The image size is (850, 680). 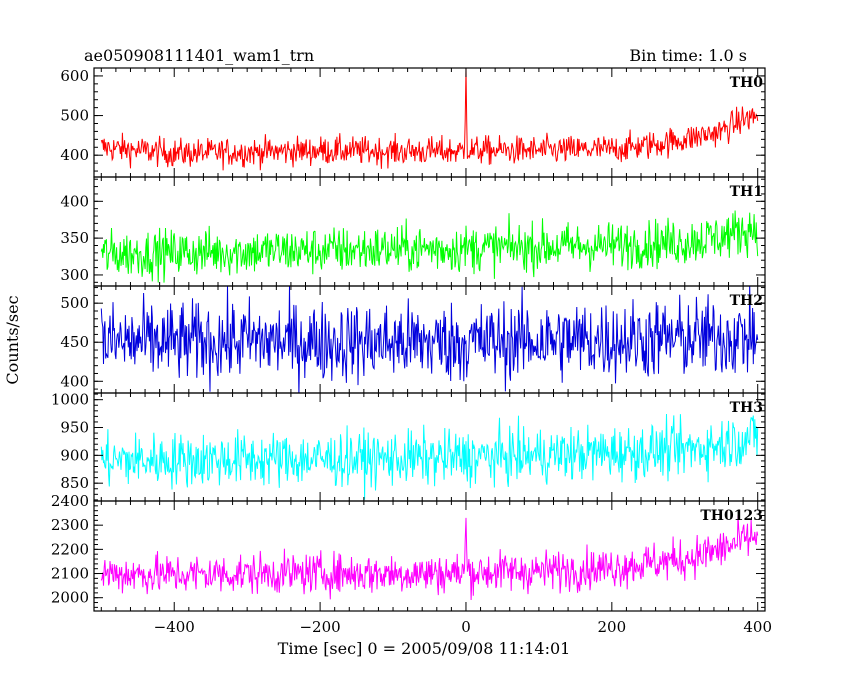 I want to click on panel-label-th1: TH1, so click(x=746, y=192).